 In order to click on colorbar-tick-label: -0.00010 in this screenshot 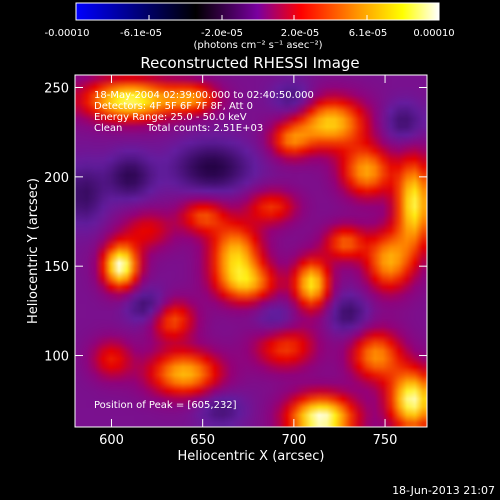, I will do `click(67, 33)`.